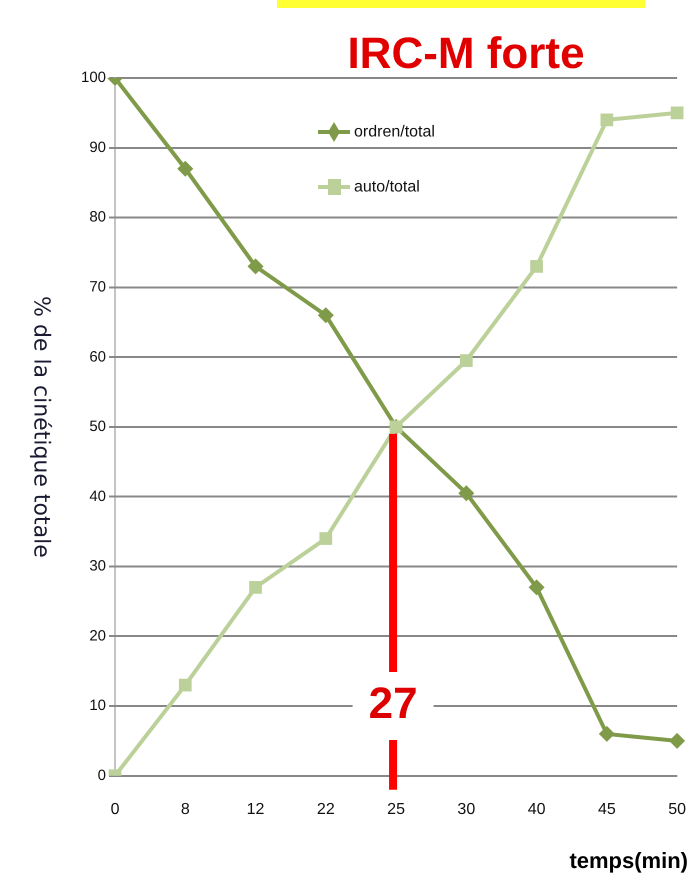 This screenshot has height=879, width=696. Describe the element at coordinates (97, 566) in the screenshot. I see `y-tick-label: 30` at that location.